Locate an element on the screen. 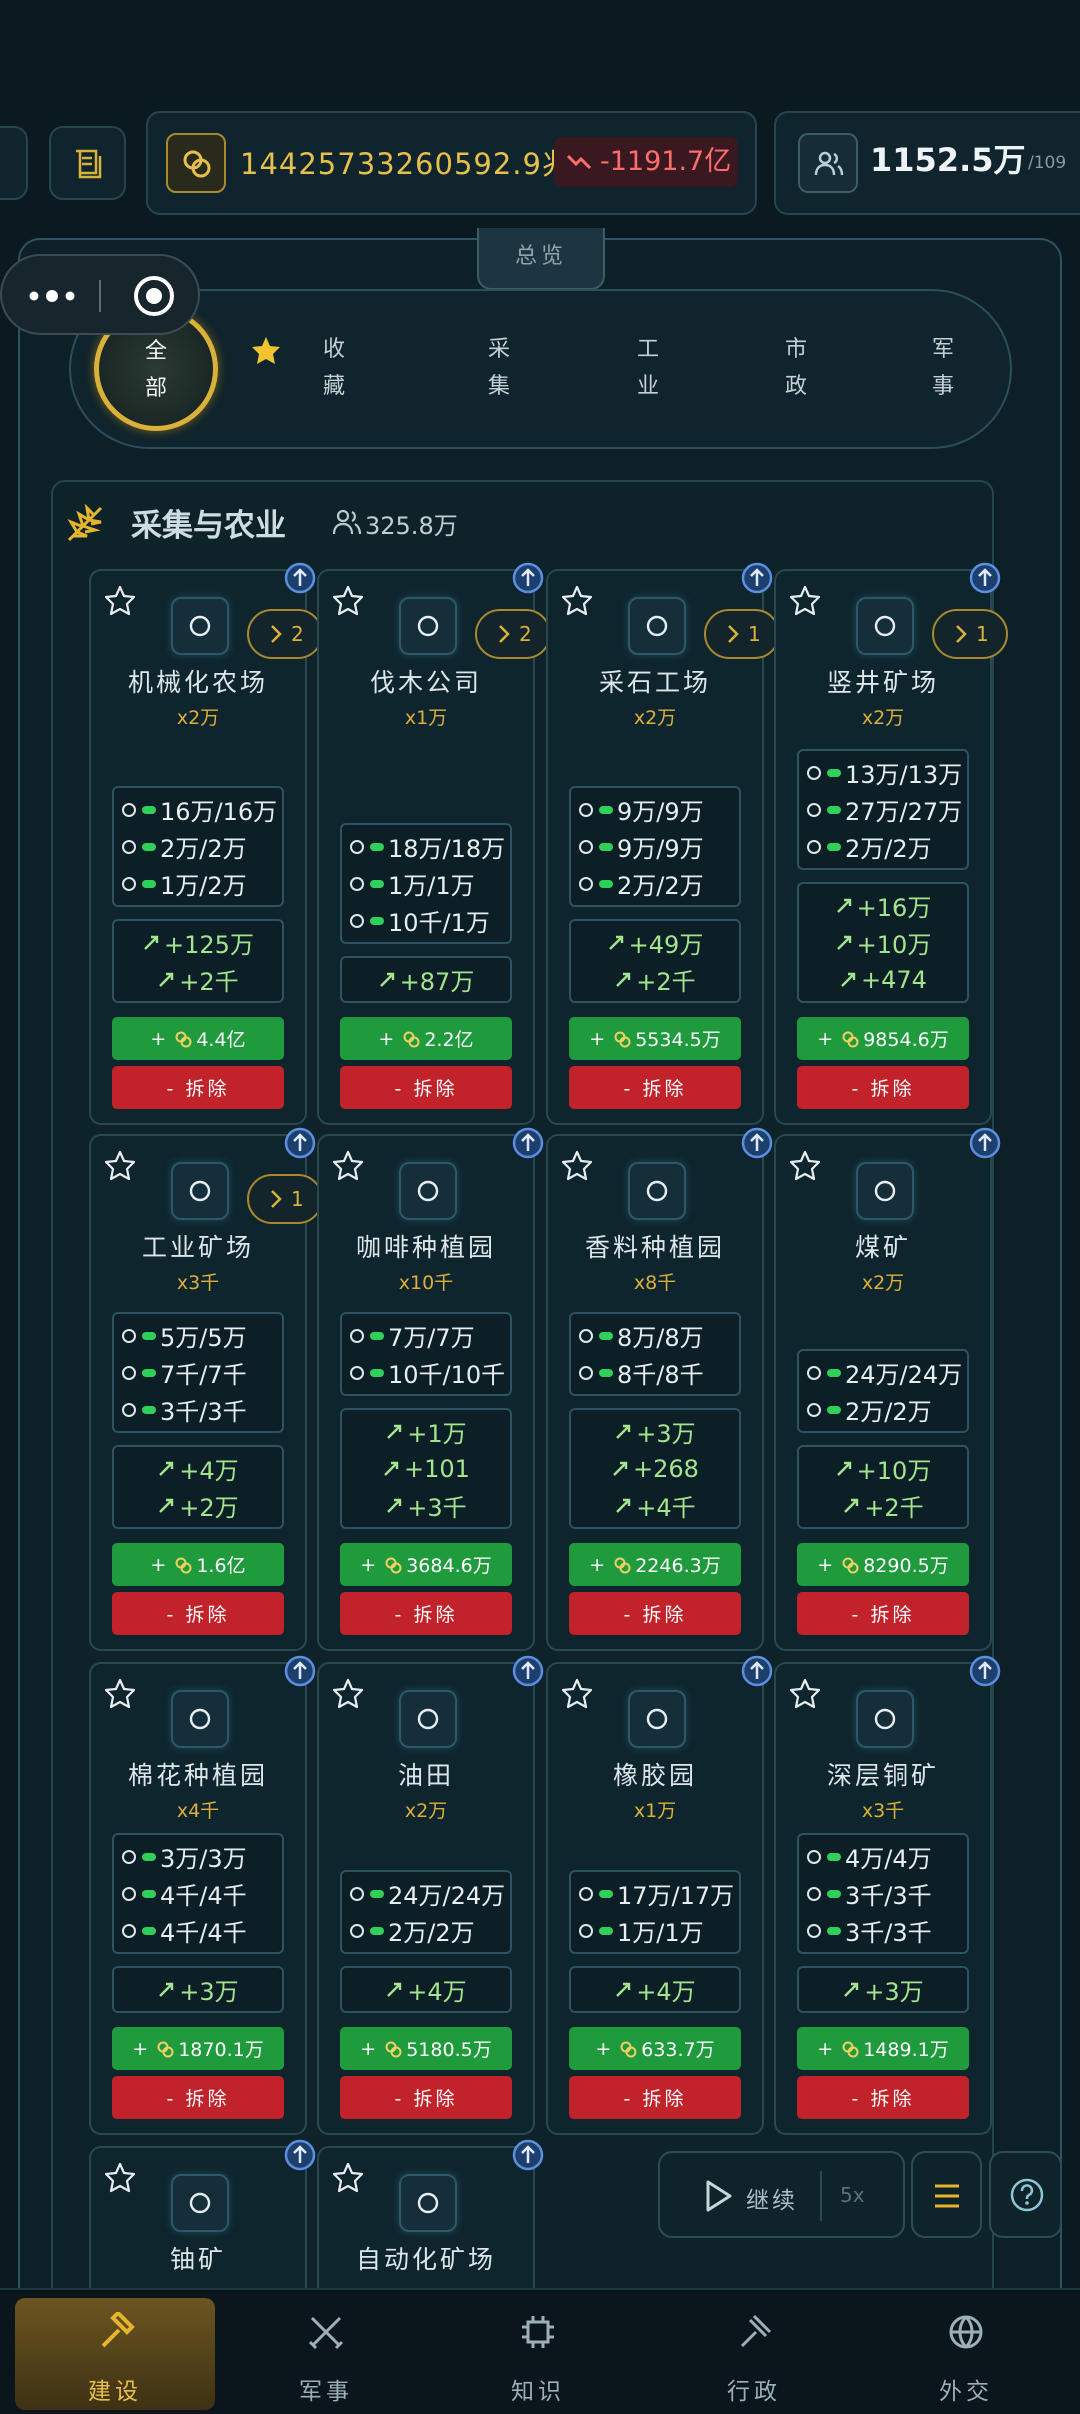 Image resolution: width=1080 pixels, height=2414 pixels. build-button: +3684.6万 is located at coordinates (426, 1564).